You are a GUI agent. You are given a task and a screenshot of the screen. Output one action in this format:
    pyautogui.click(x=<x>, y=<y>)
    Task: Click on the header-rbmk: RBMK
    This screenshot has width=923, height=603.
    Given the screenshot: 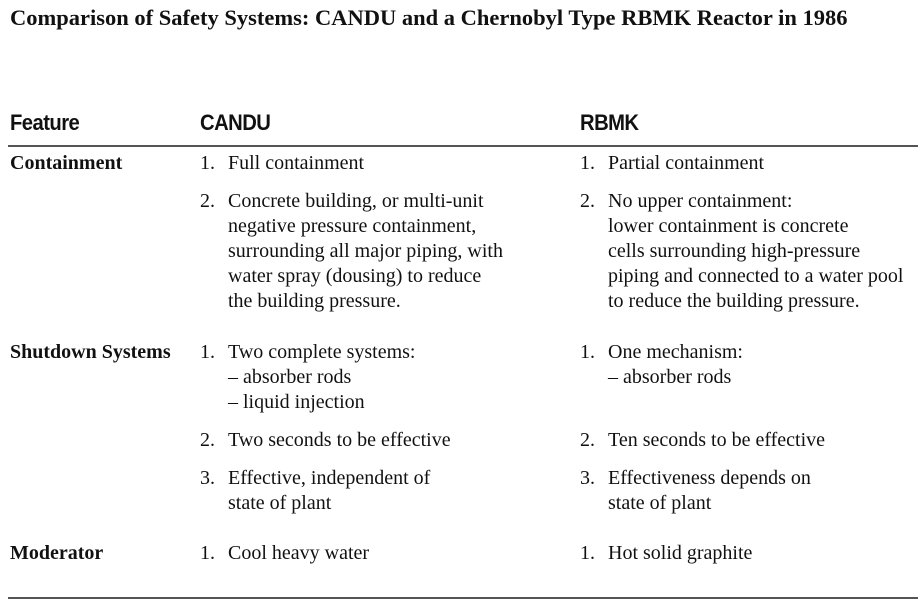 What is the action you would take?
    pyautogui.click(x=609, y=122)
    